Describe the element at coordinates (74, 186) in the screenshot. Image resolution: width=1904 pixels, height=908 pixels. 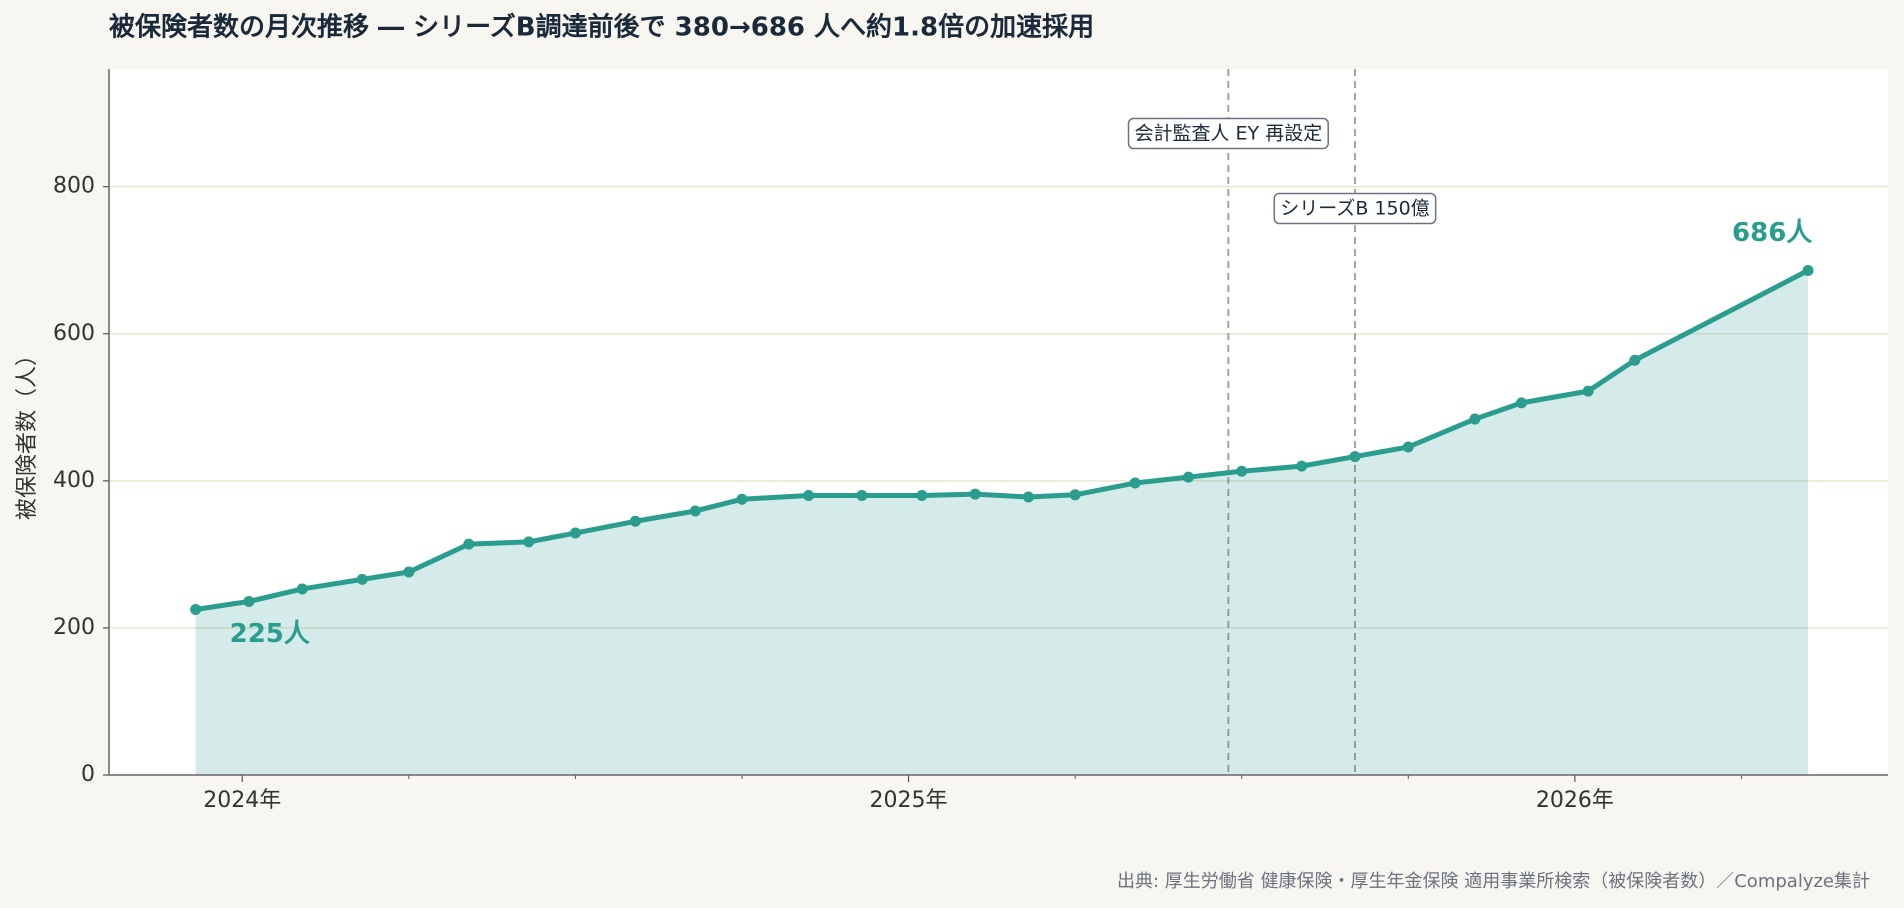
I see `y-tick-label: 800` at that location.